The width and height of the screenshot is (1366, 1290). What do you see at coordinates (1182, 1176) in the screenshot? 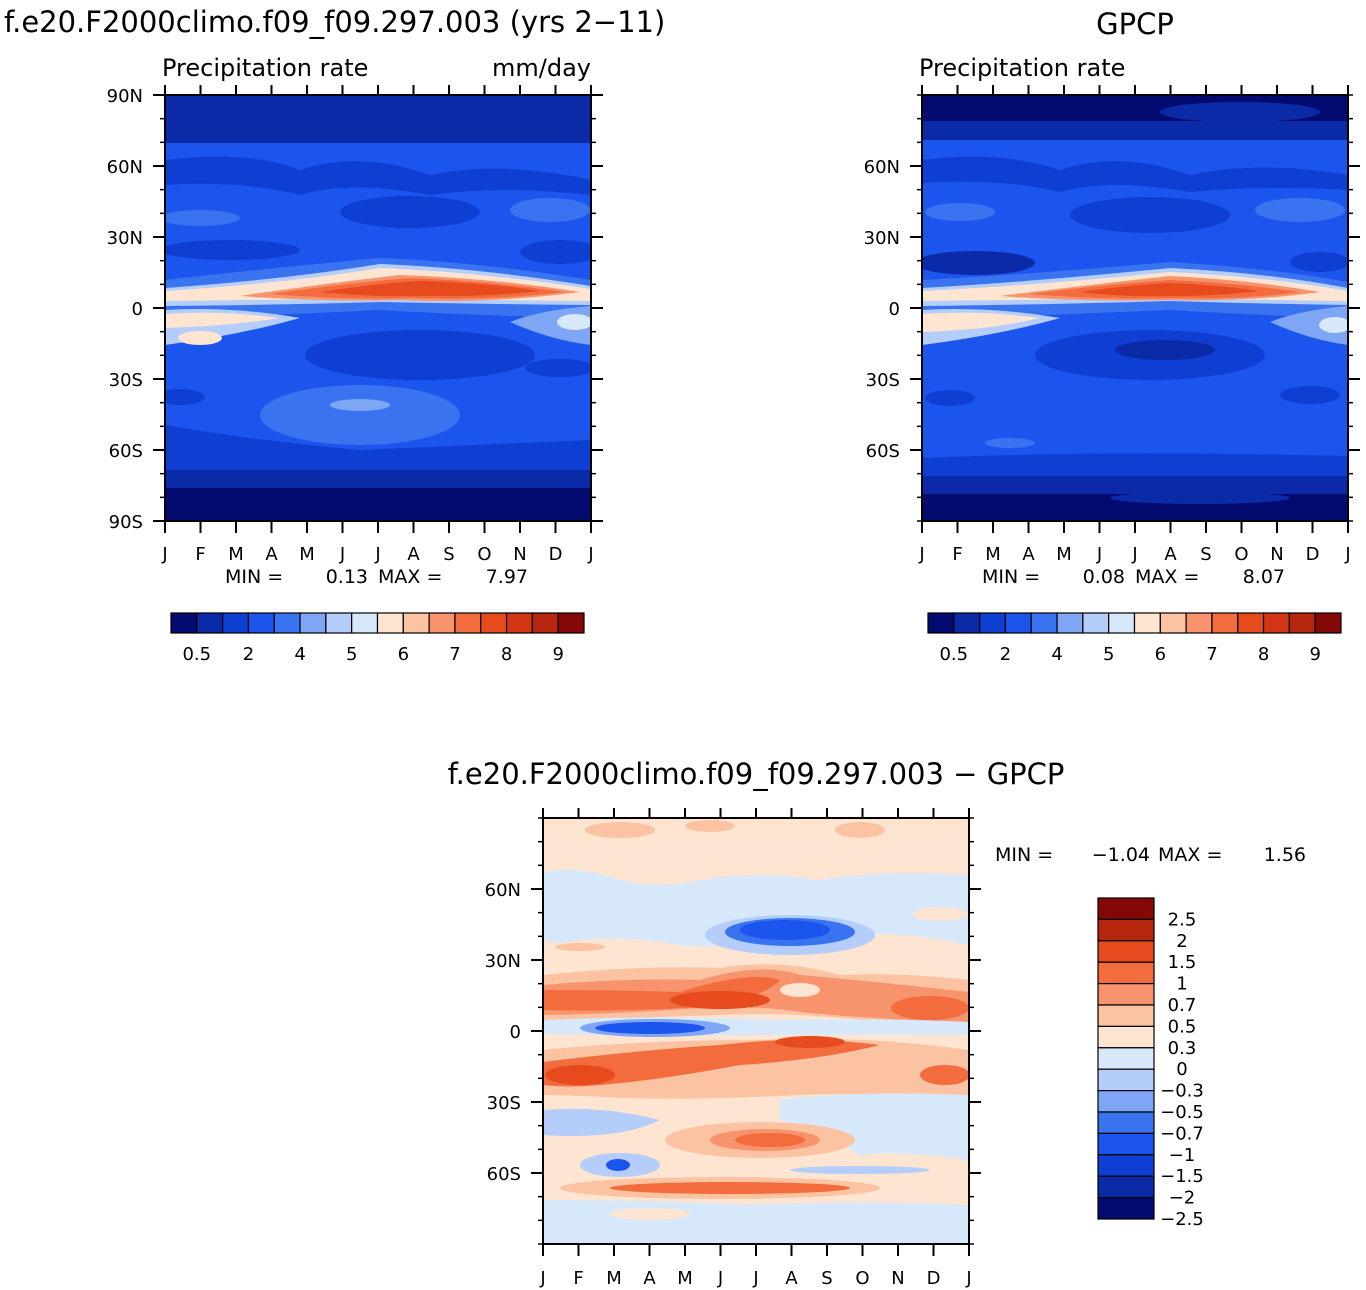
I see `colorbar-label: −1.5` at bounding box center [1182, 1176].